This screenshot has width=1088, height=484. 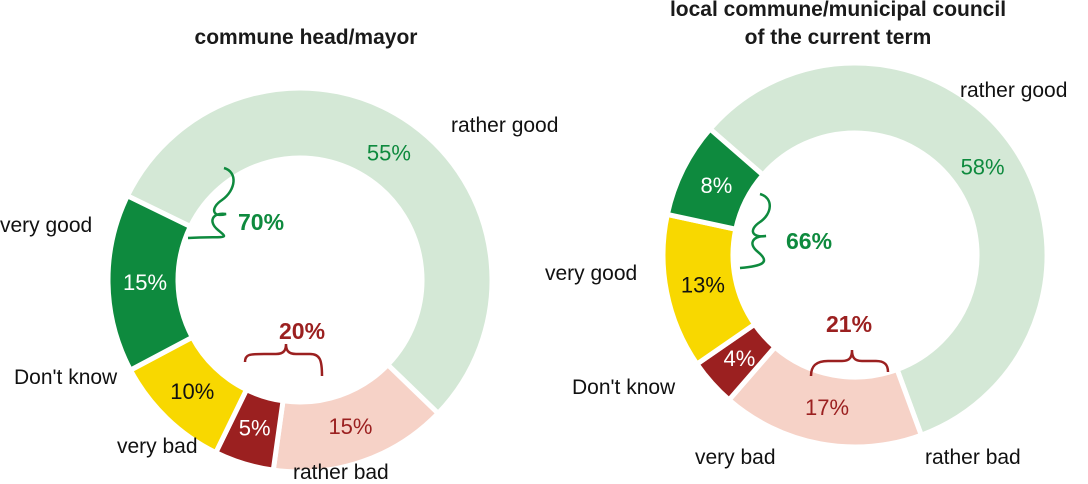 I want to click on chart2-value-rather-good: 58%, so click(x=983, y=166).